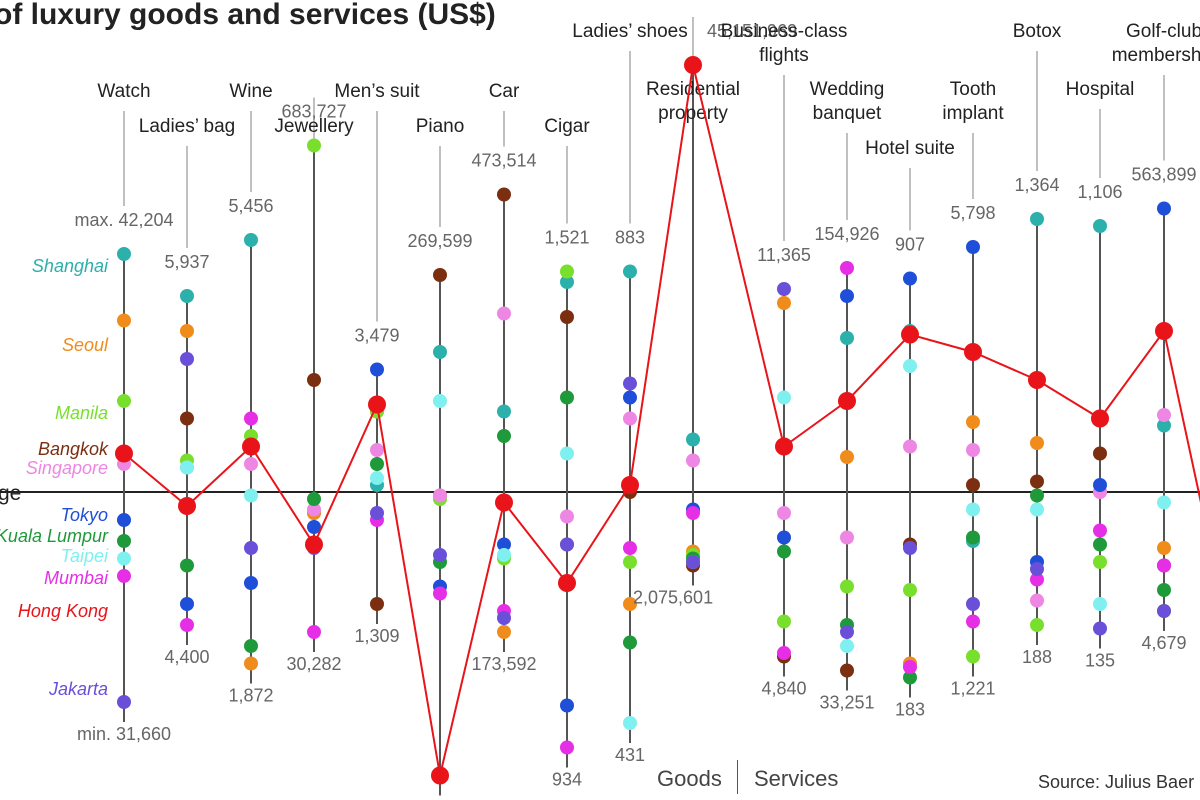 The height and width of the screenshot is (800, 1200). Describe the element at coordinates (124, 576) in the screenshot. I see `data-point-watch-mumbai` at that location.